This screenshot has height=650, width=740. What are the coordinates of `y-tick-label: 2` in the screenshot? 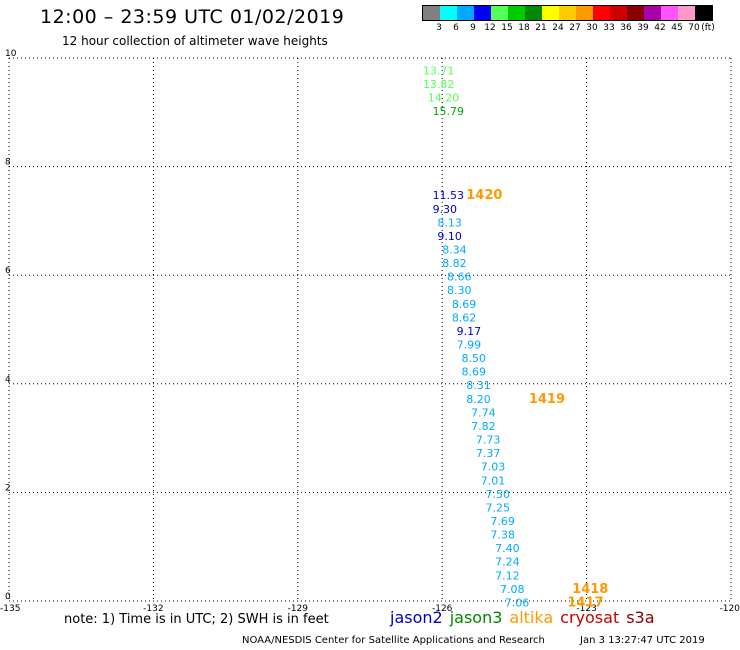 It's located at (8, 488).